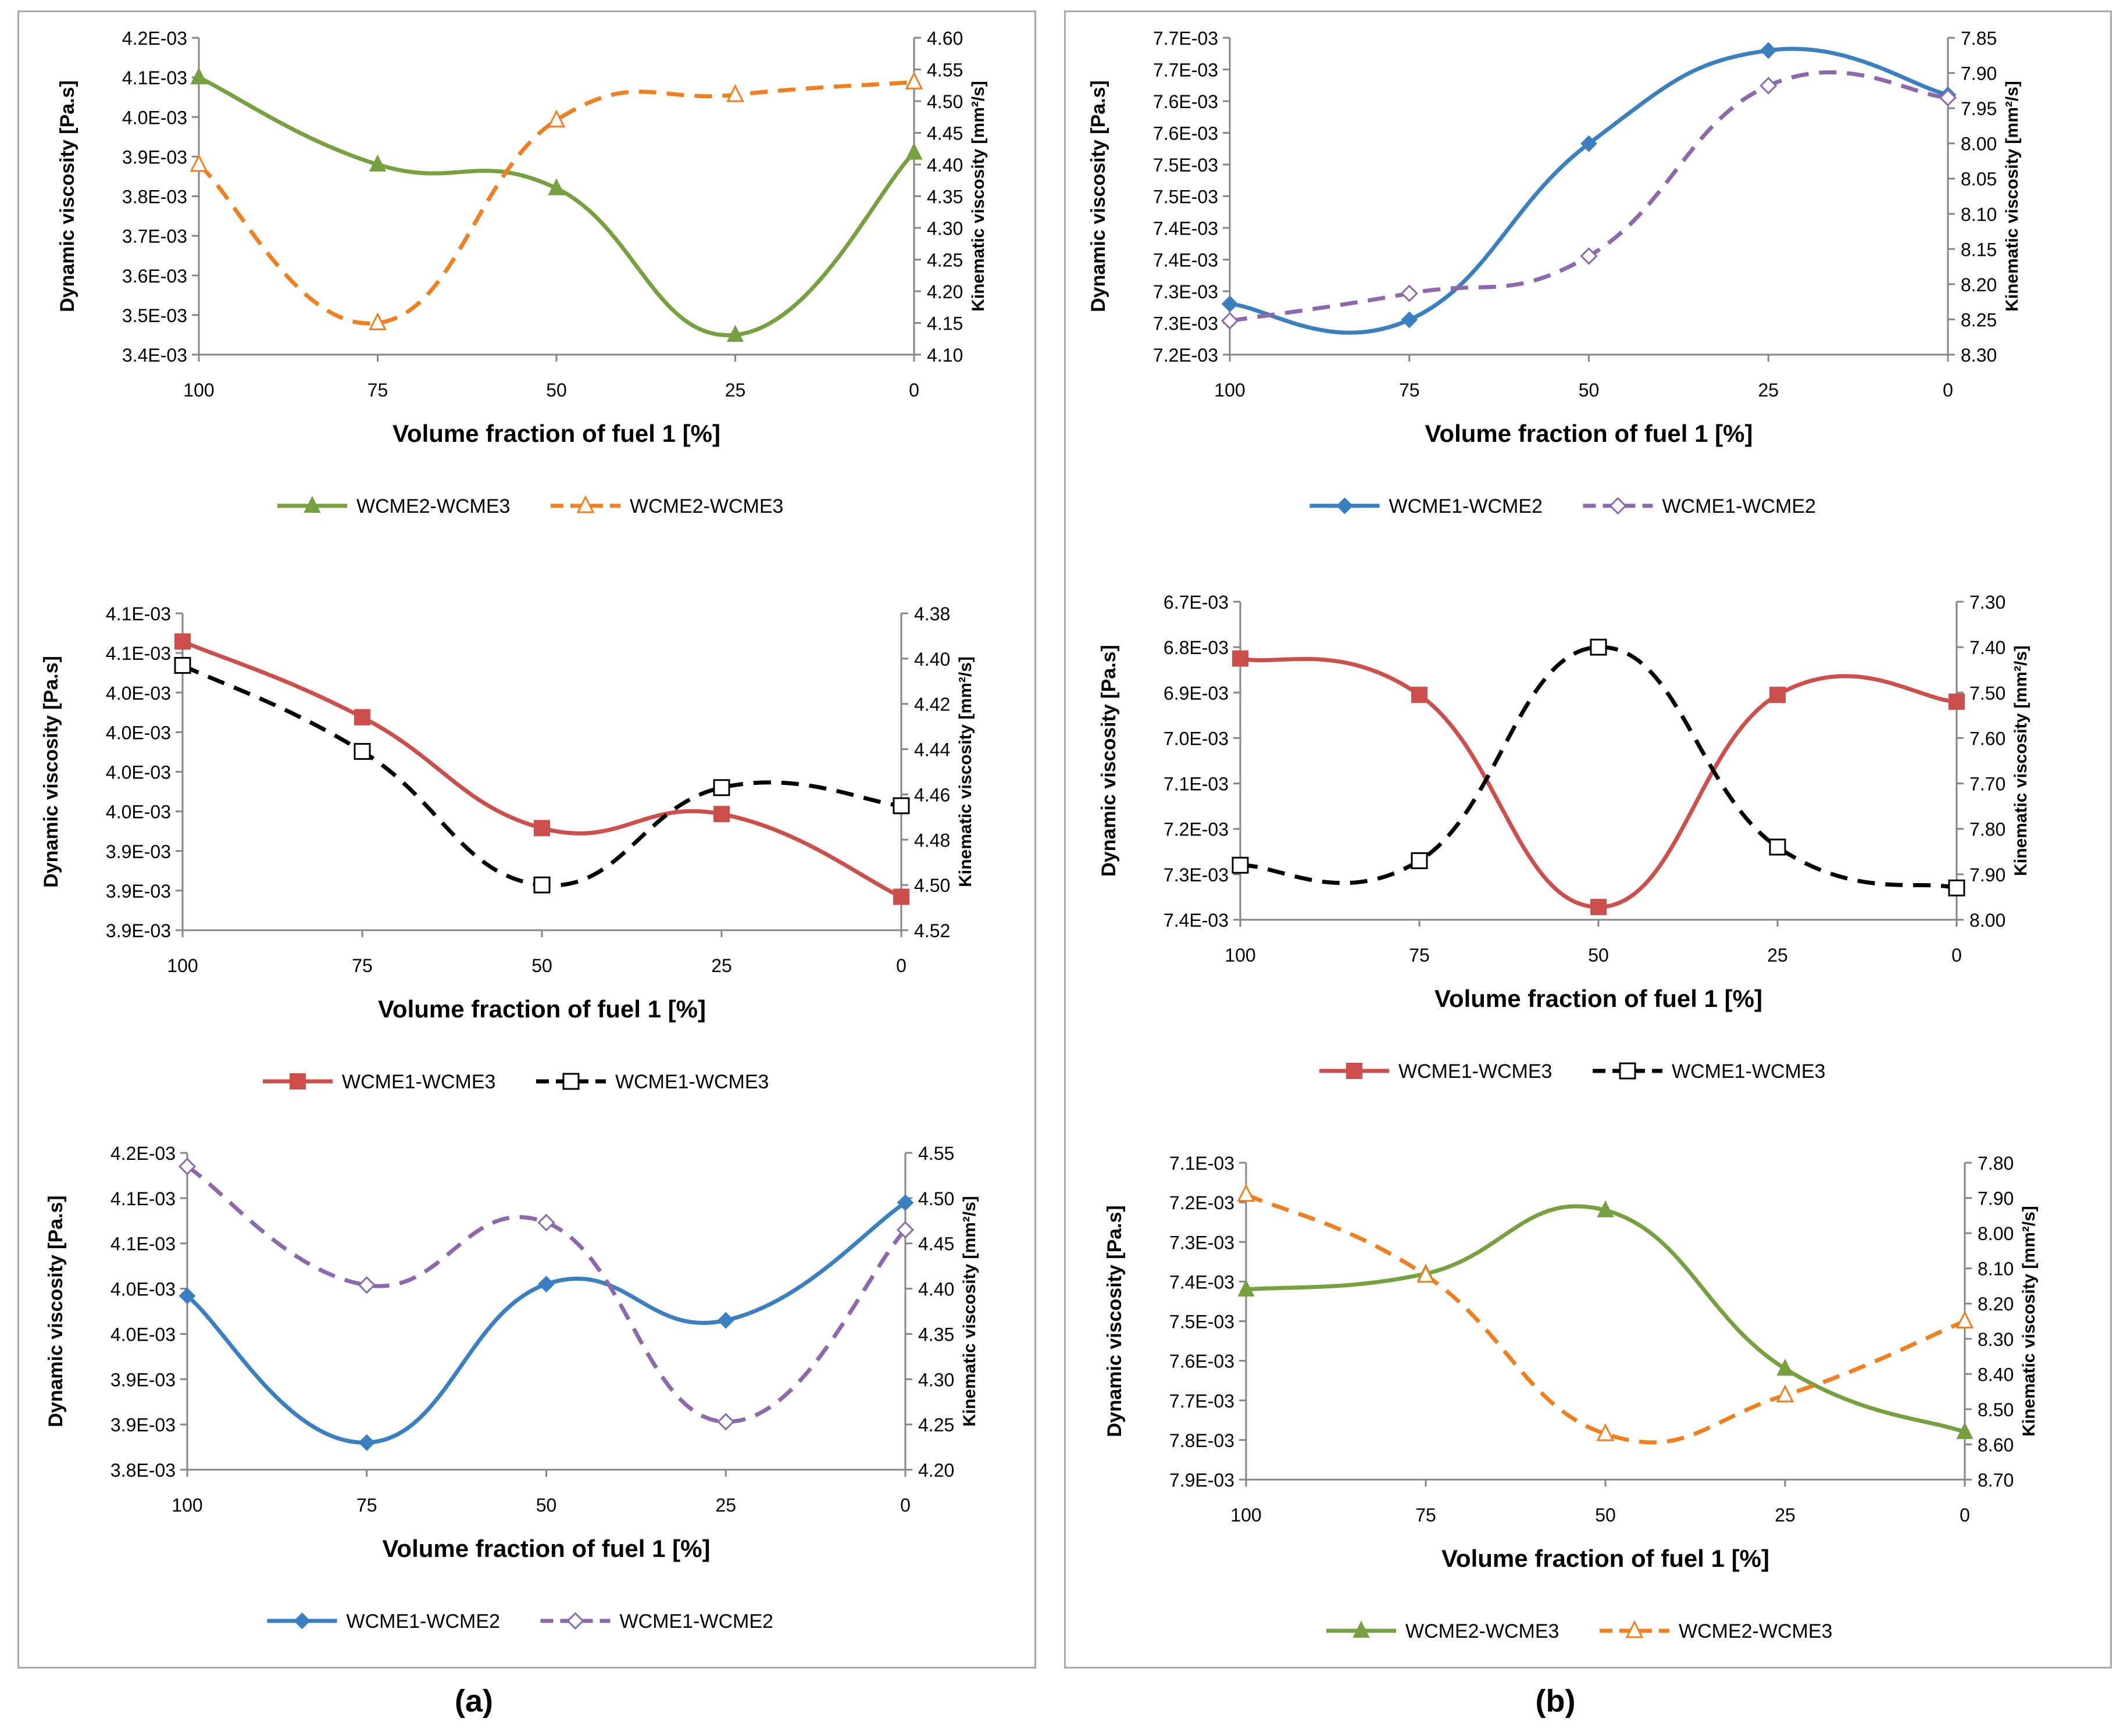 This screenshot has height=1736, width=2127. I want to click on right-tick-label: 4.20, so click(945, 291).